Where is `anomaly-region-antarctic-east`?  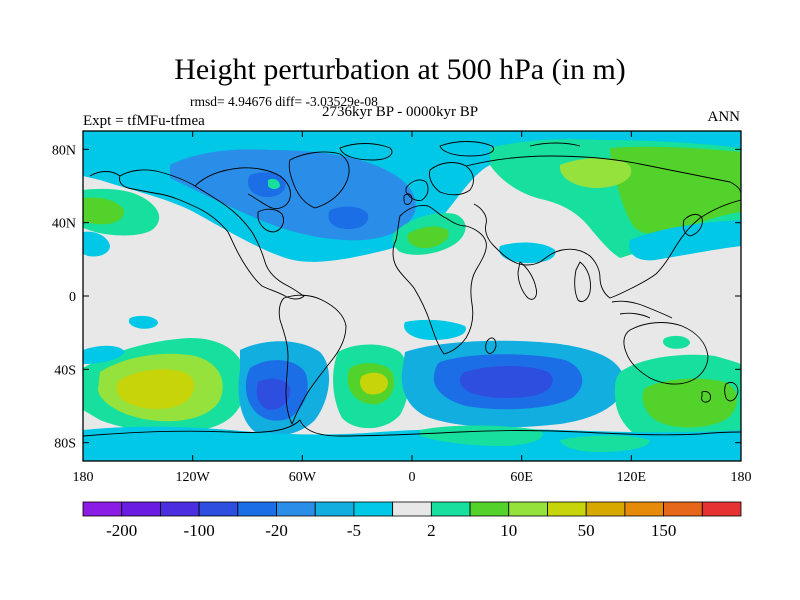
anomaly-region-antarctic-east is located at coordinates (605, 443).